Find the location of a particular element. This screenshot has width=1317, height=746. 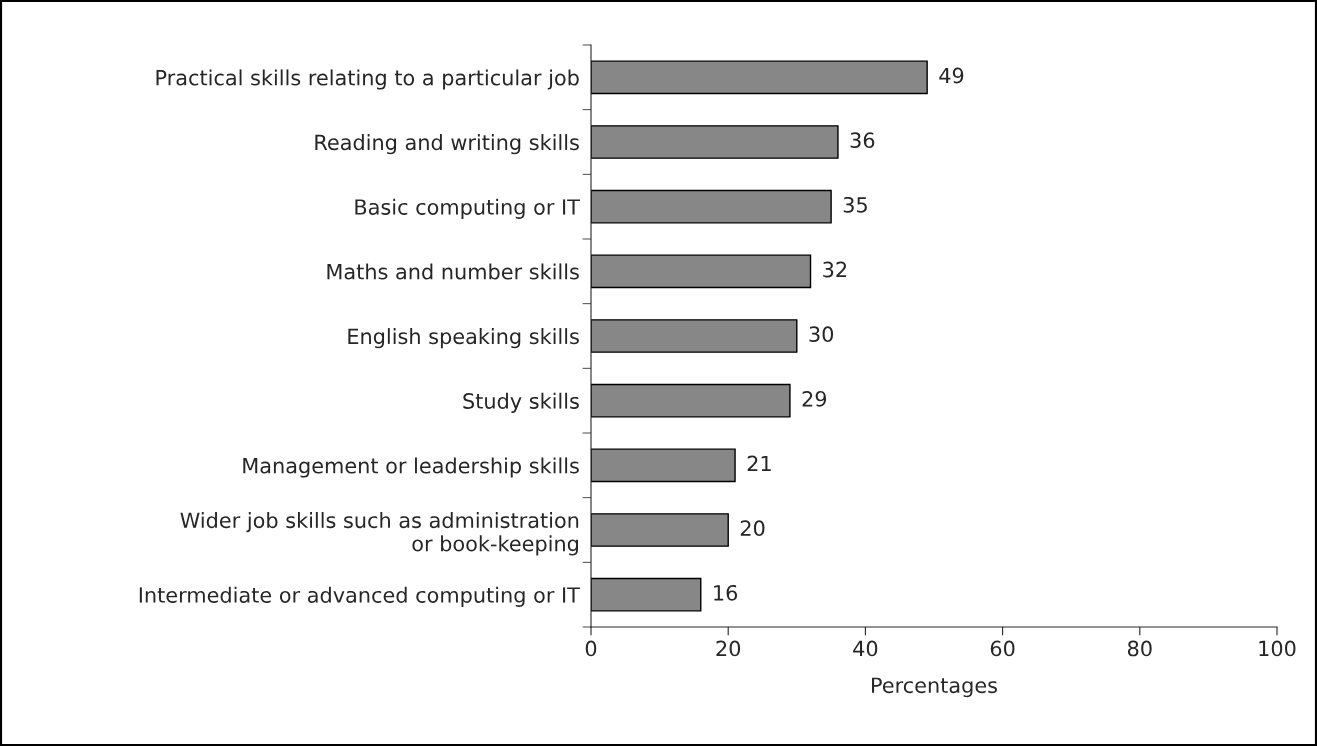

y-tick-label: English speaking skills is located at coordinates (463, 338).